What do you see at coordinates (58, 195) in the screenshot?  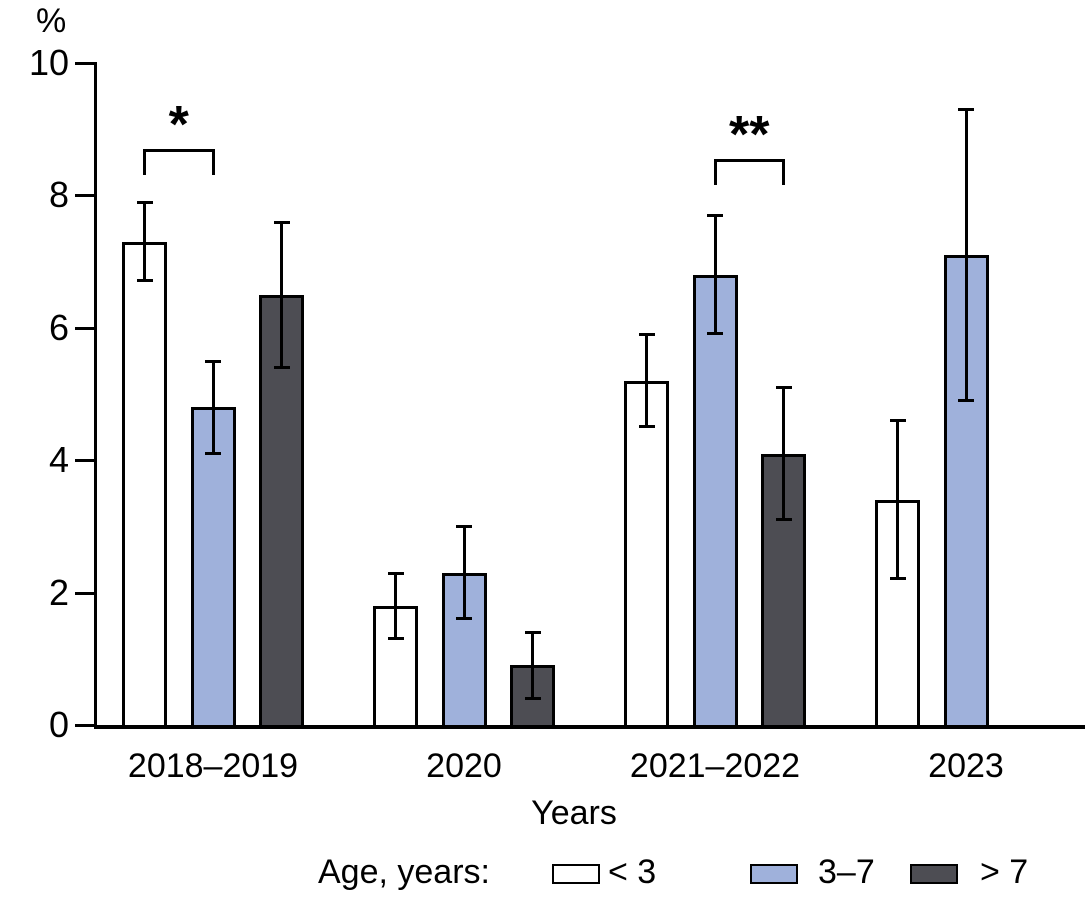 I see `y-tick-label: 8` at bounding box center [58, 195].